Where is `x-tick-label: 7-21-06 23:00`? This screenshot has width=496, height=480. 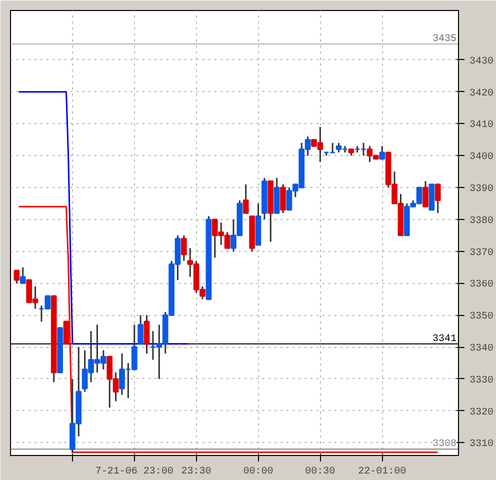 x-tick-label: 7-21-06 23:00 is located at coordinates (134, 472).